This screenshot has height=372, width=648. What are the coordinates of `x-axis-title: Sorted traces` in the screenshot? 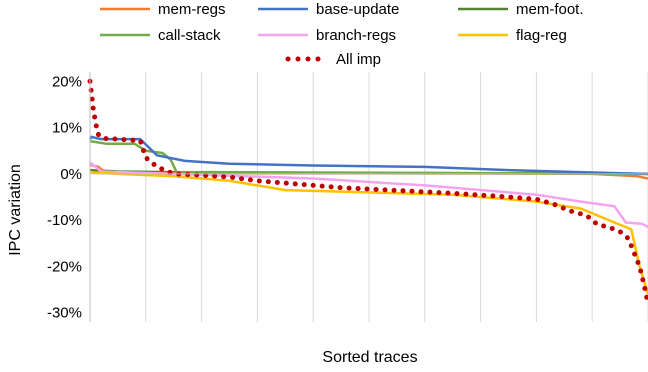 It's located at (369, 357).